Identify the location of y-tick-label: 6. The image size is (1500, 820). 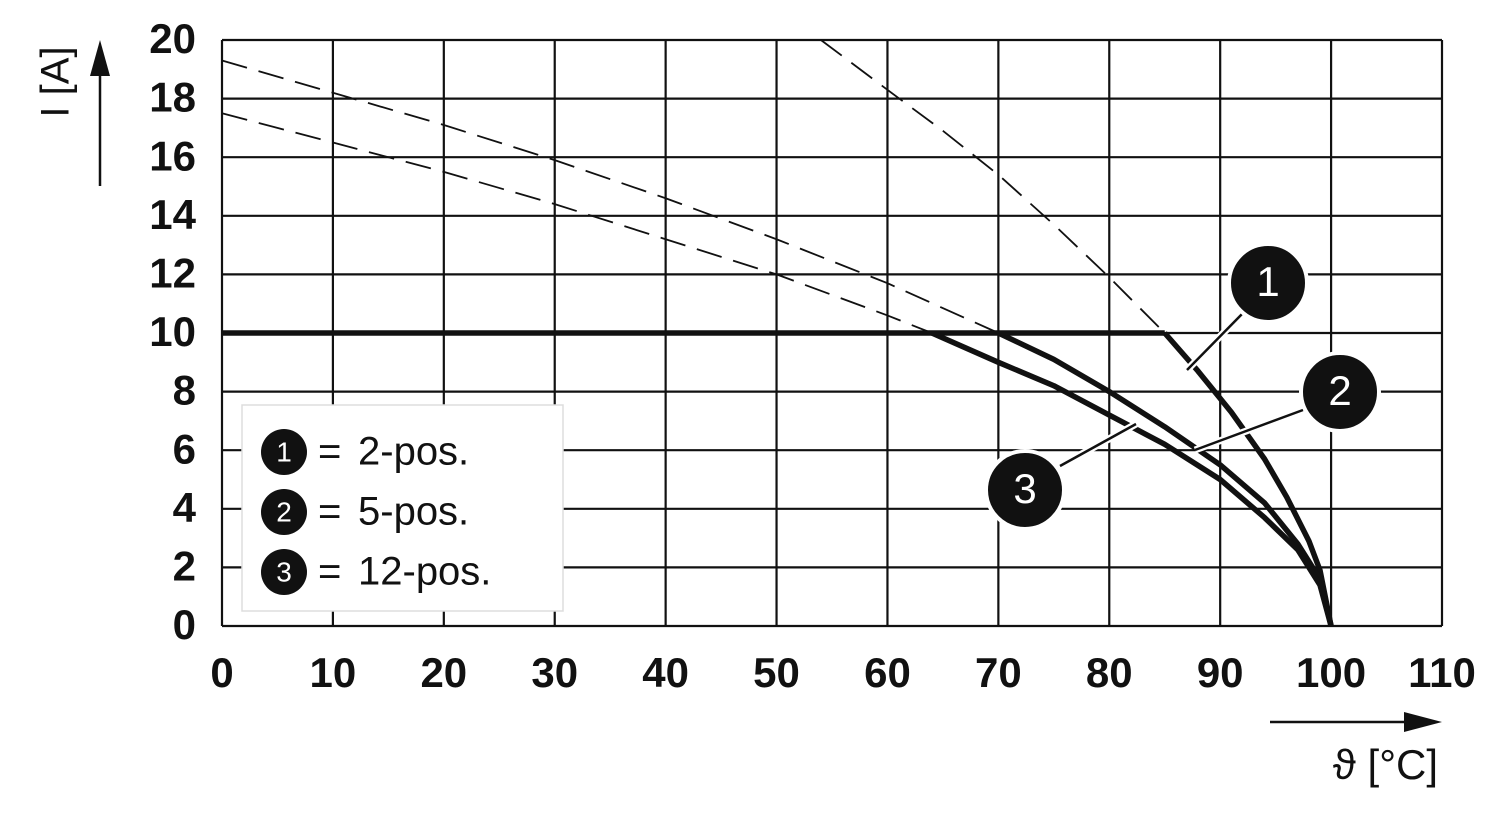
(184, 448).